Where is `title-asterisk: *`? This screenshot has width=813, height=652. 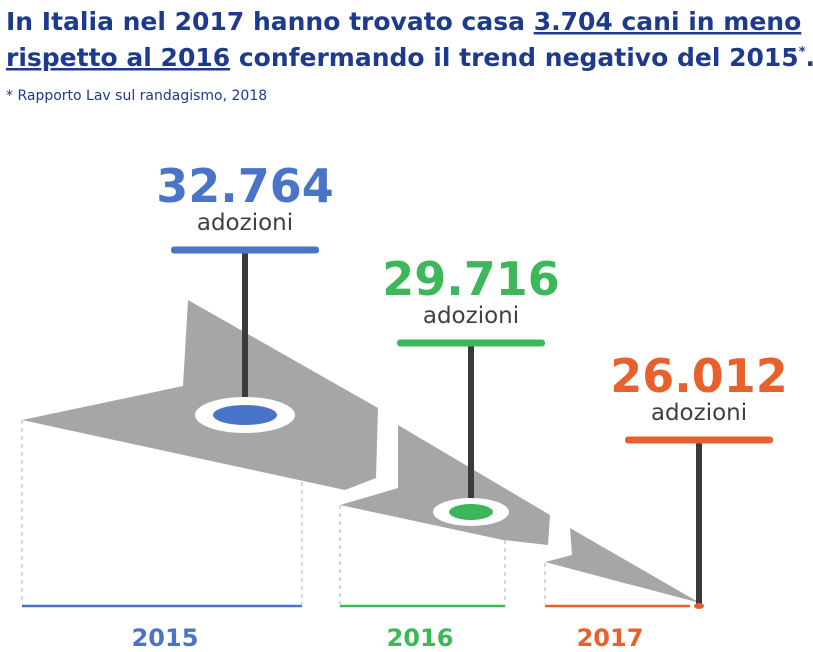 title-asterisk: * is located at coordinates (802, 52).